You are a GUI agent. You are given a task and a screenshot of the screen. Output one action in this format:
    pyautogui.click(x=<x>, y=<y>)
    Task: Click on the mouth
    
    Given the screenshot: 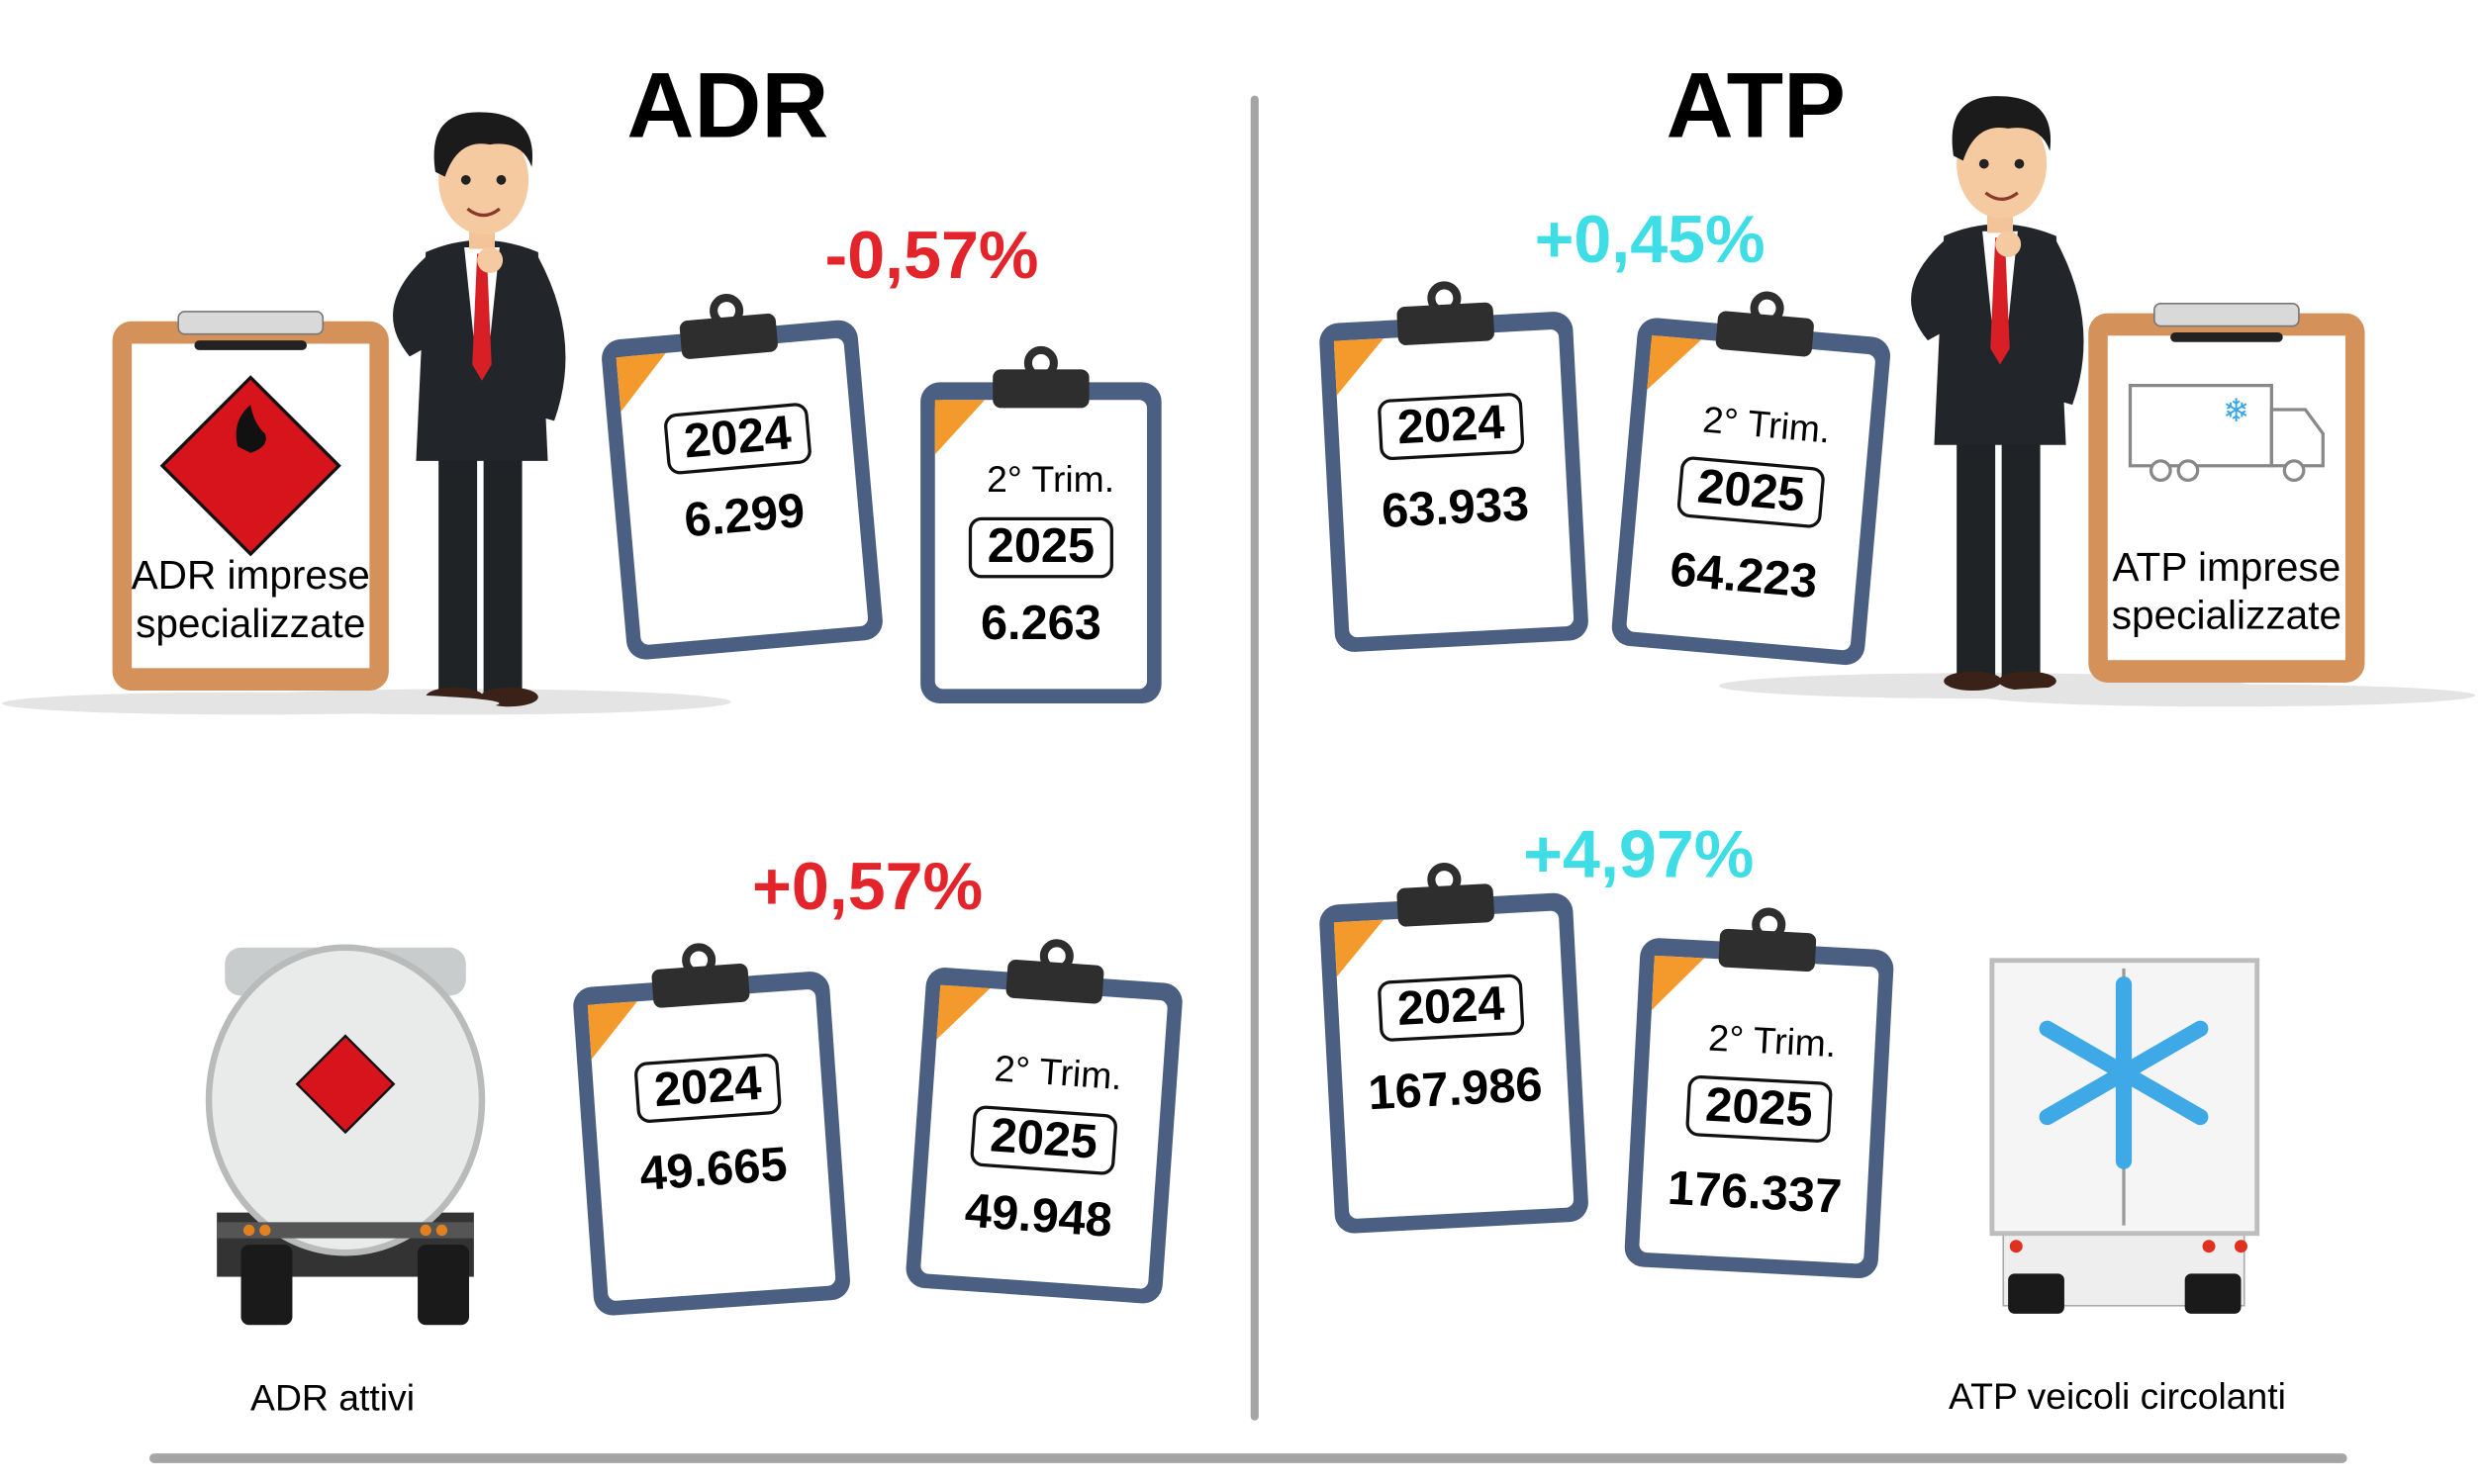 What is the action you would take?
    pyautogui.click(x=2002, y=196)
    